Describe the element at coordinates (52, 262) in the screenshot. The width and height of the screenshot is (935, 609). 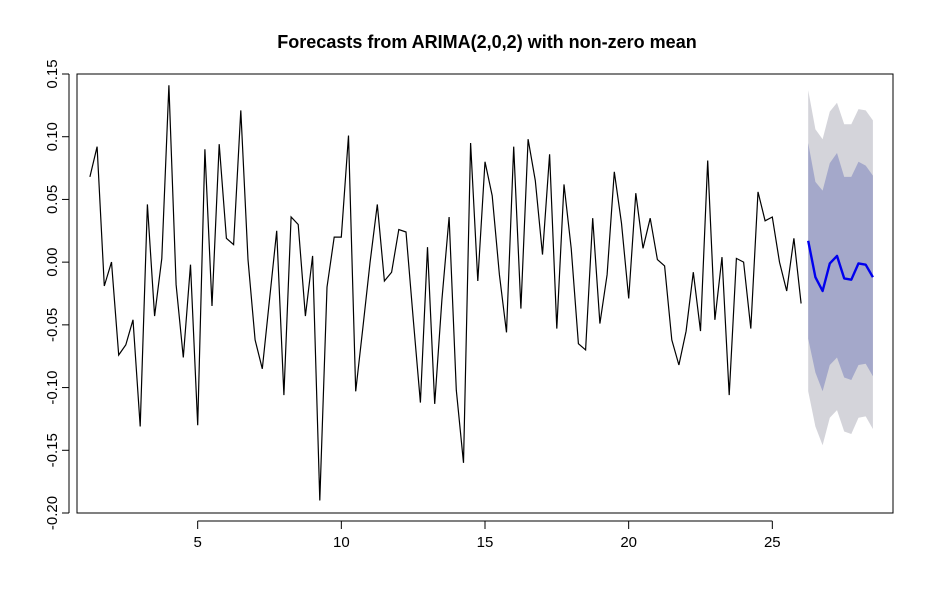
I see `y-tick-label: 0.00` at that location.